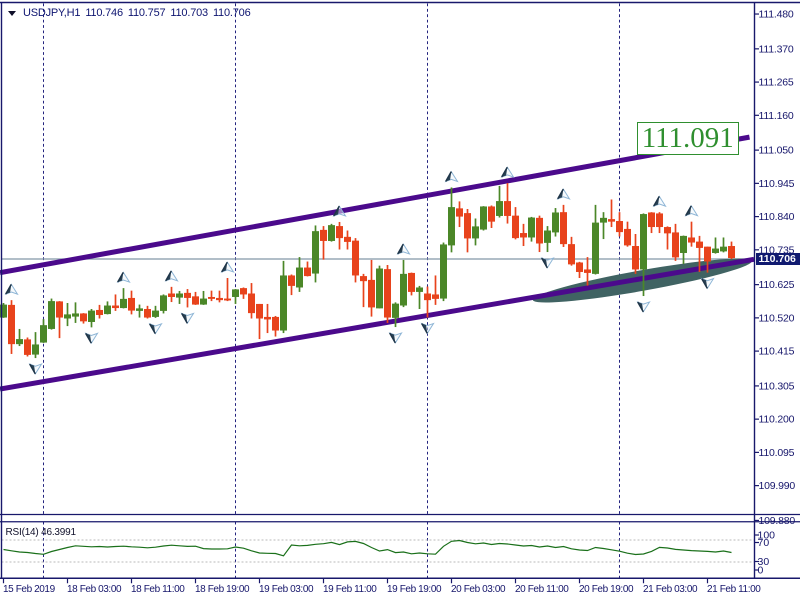 The height and width of the screenshot is (600, 800). Describe the element at coordinates (776, 83) in the screenshot. I see `price-axis-label: 111.265` at that location.